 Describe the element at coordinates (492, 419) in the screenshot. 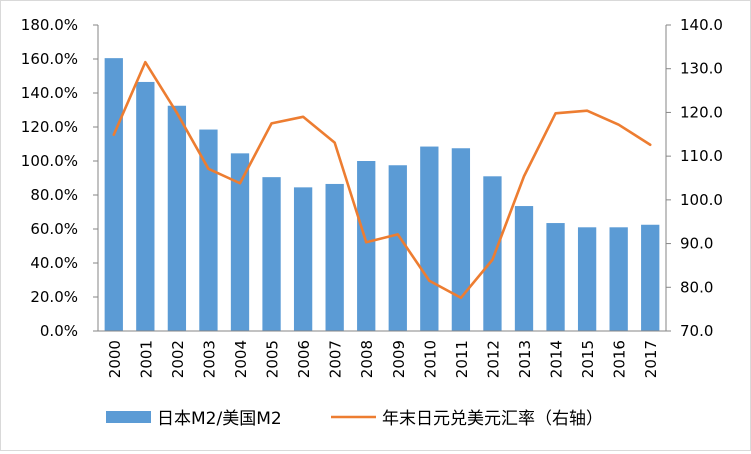

I see `legend-label-exchange-rate: 年末日元兑美元汇率（右轴）` at that location.